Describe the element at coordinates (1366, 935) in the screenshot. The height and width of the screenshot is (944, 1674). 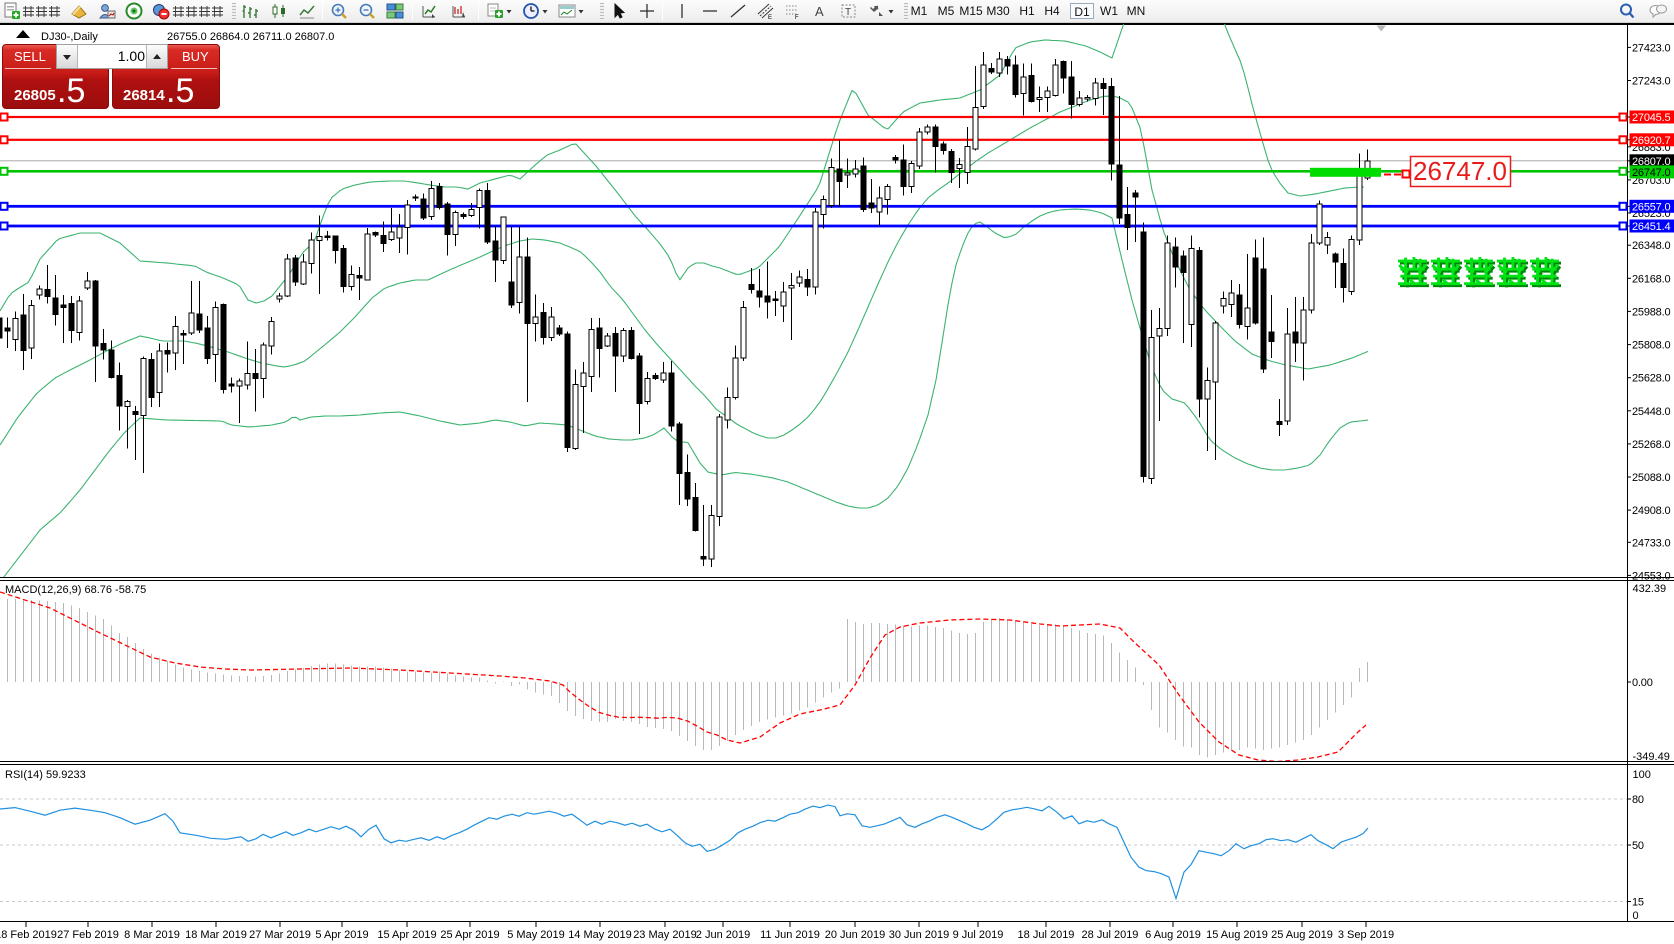
I see `svg-text: 3 Sep 2019` at that location.